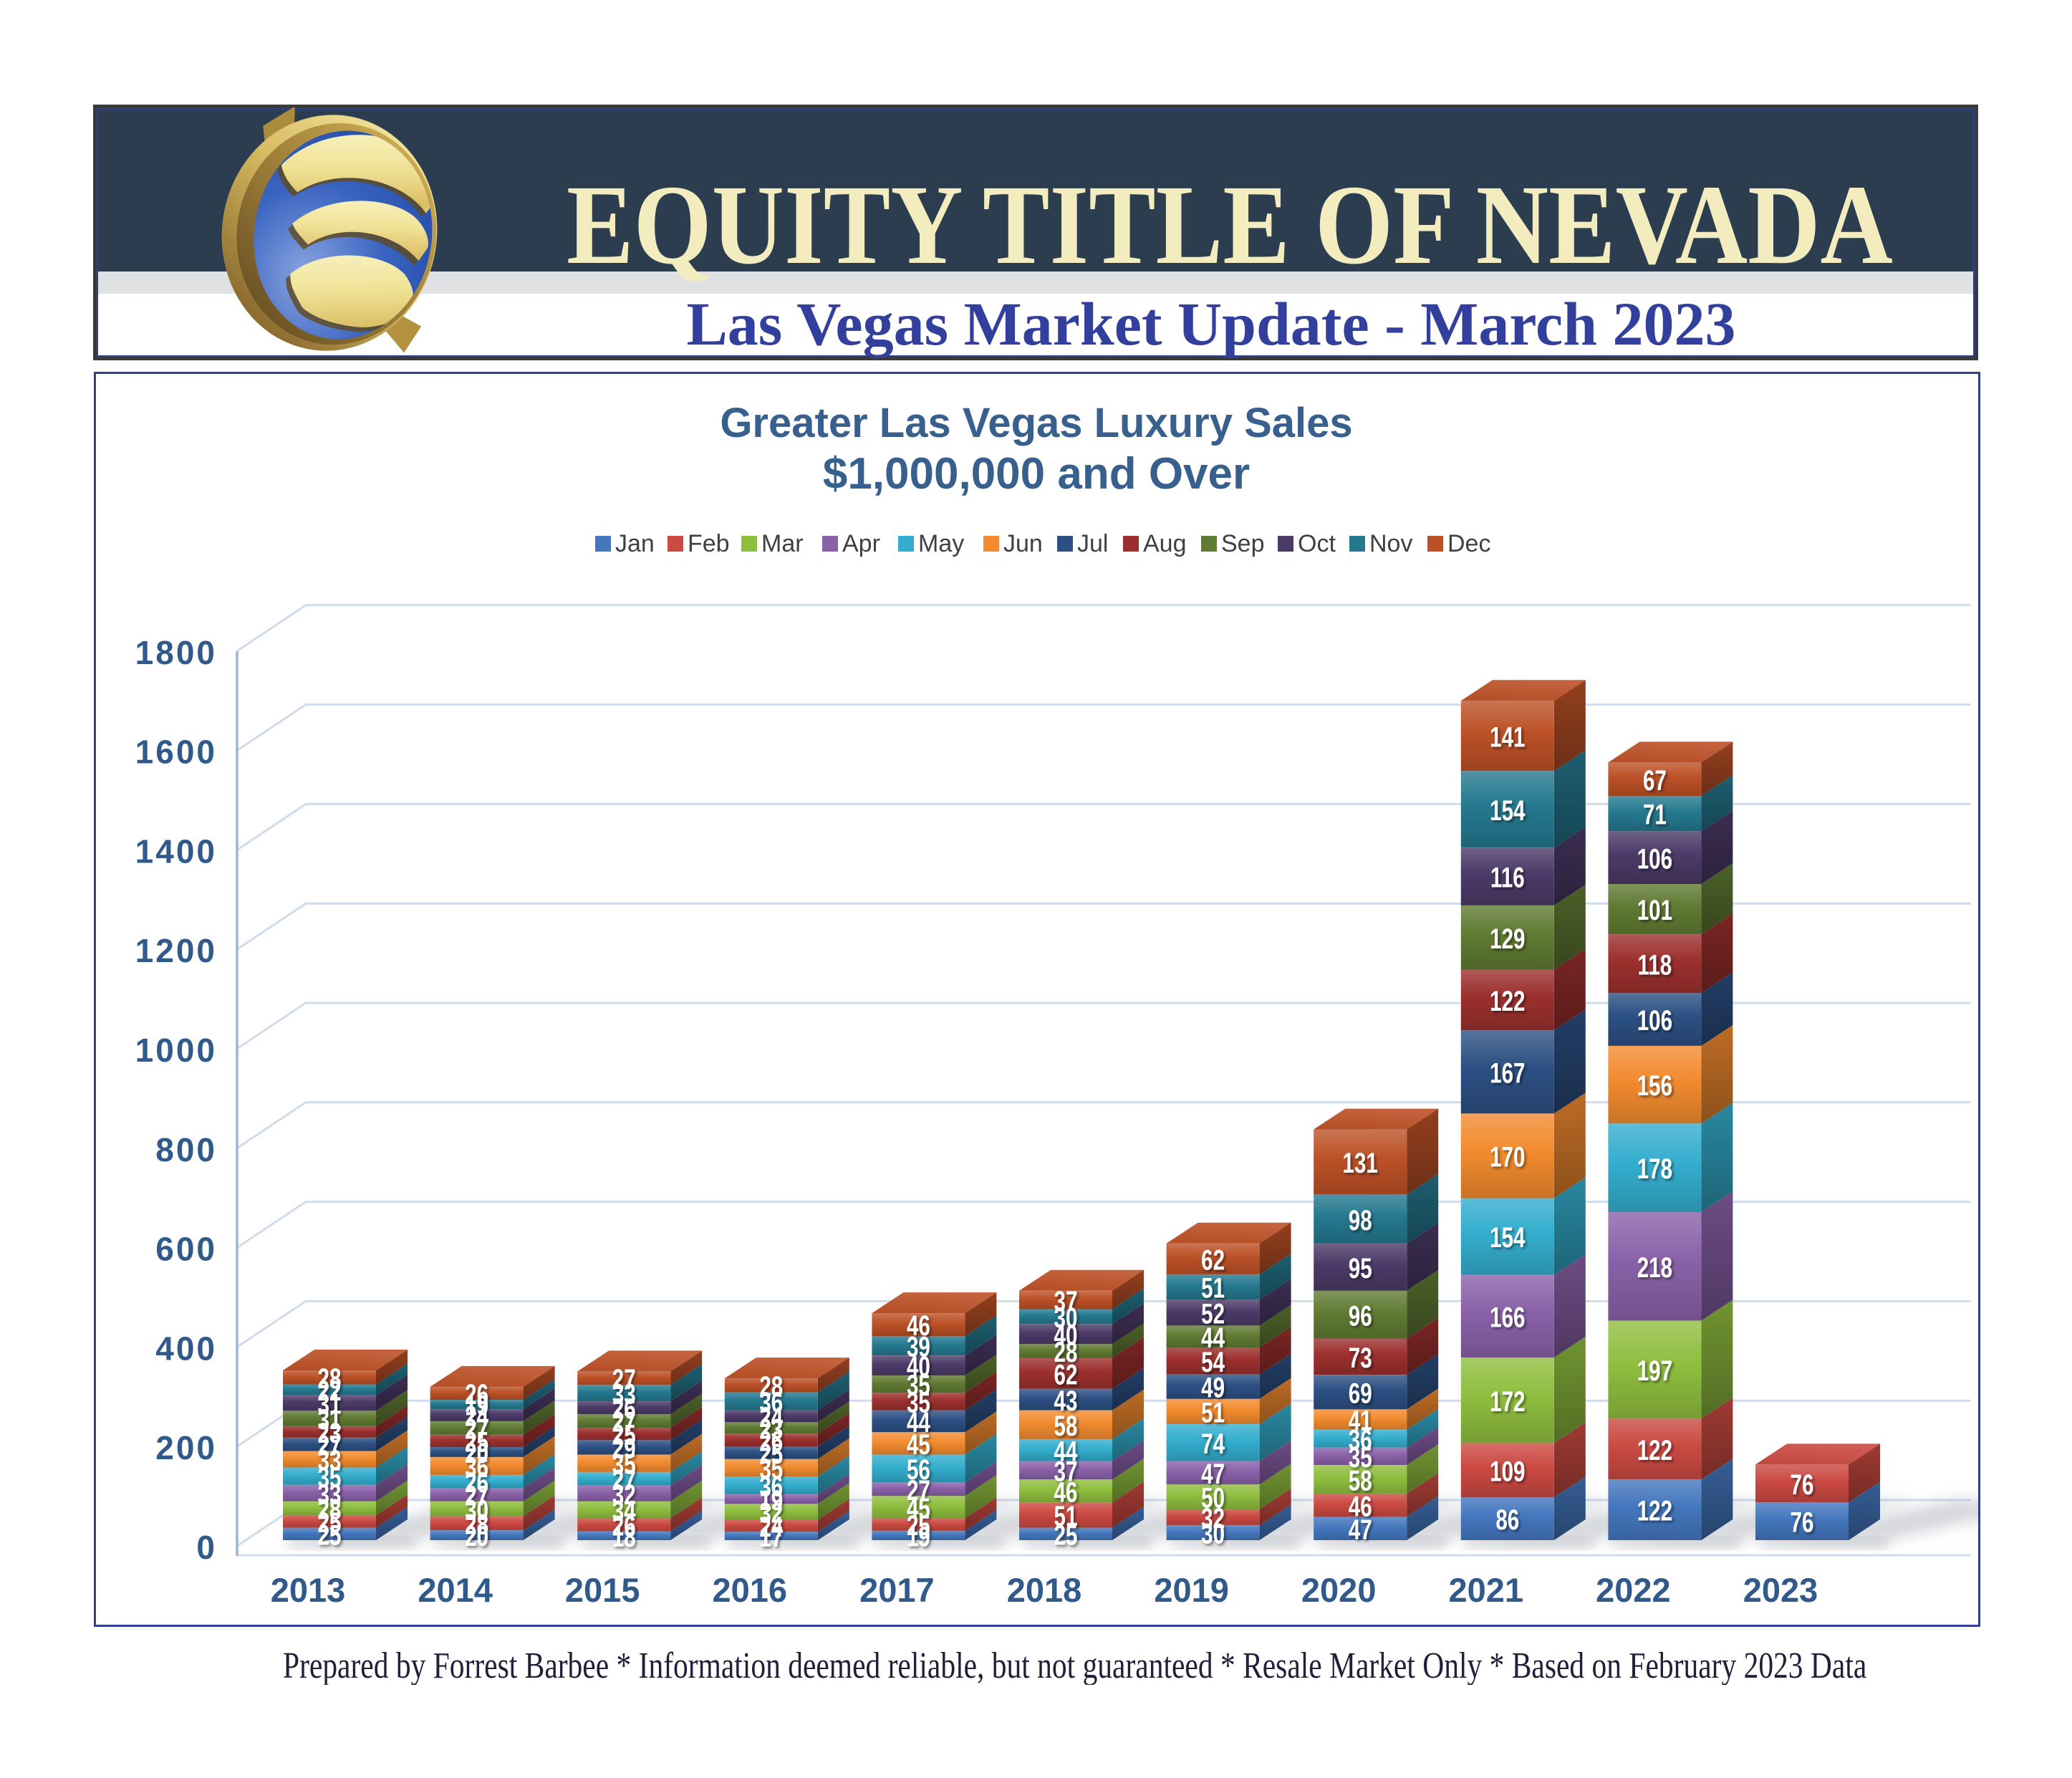  What do you see at coordinates (186, 1149) in the screenshot?
I see `svg-text: 800` at bounding box center [186, 1149].